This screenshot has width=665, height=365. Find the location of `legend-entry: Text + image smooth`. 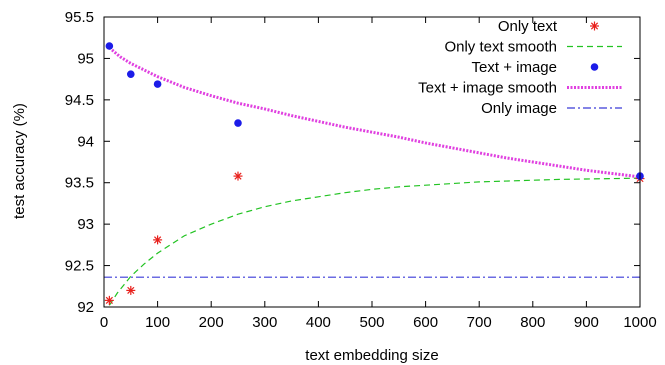

legend-entry: Text + image smooth is located at coordinates (520, 88).